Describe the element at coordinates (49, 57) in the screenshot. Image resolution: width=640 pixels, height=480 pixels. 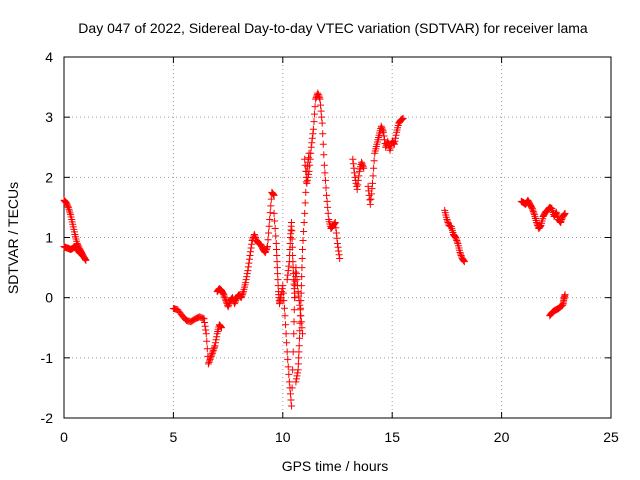
I see `y-tick-label: 4` at that location.